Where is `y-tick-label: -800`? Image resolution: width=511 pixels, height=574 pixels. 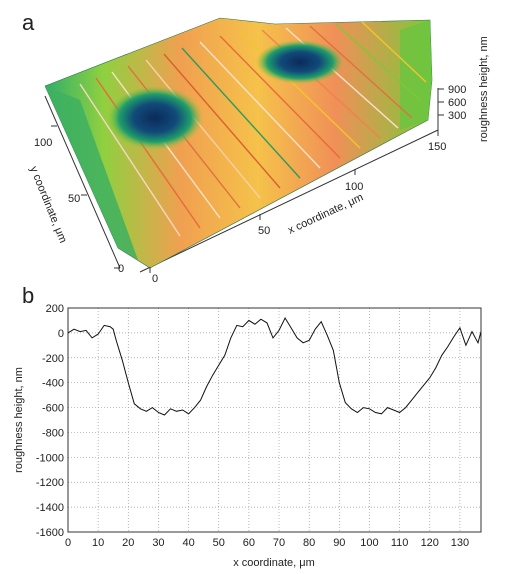 y-tick-label: -800 is located at coordinates (53, 433).